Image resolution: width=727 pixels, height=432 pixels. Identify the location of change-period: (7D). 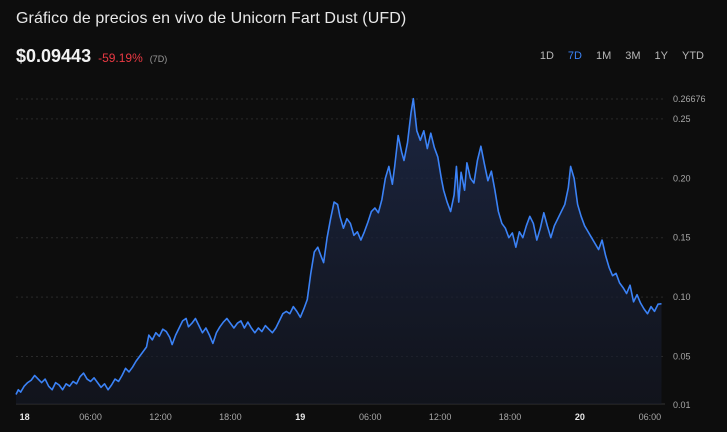
(158, 59).